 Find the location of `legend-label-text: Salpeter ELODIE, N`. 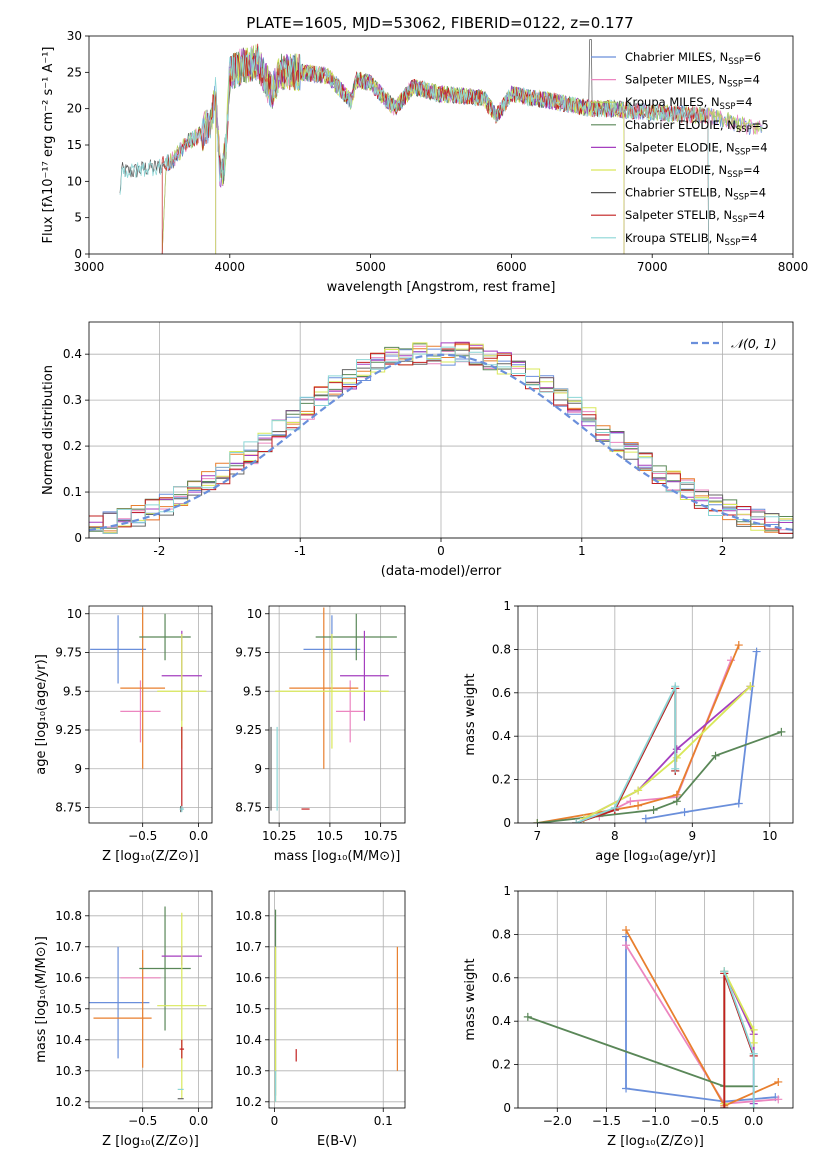

legend-label-text: Salpeter ELODIE, N is located at coordinates (680, 147).